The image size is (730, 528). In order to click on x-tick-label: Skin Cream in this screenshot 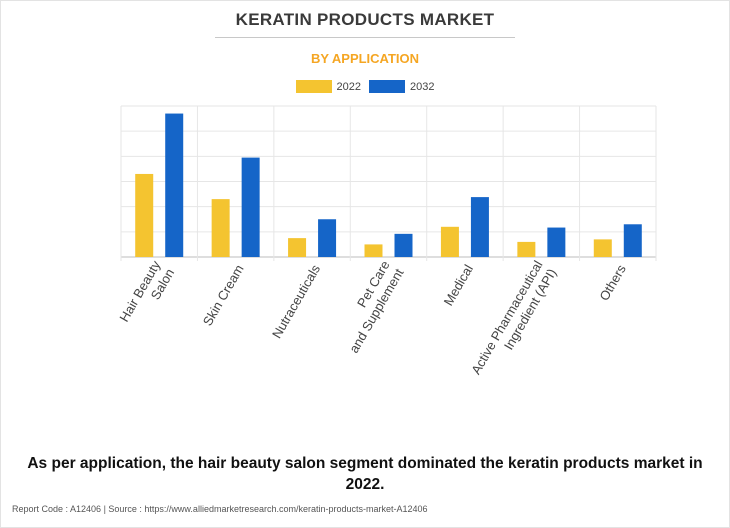, I will do `click(223, 295)`.